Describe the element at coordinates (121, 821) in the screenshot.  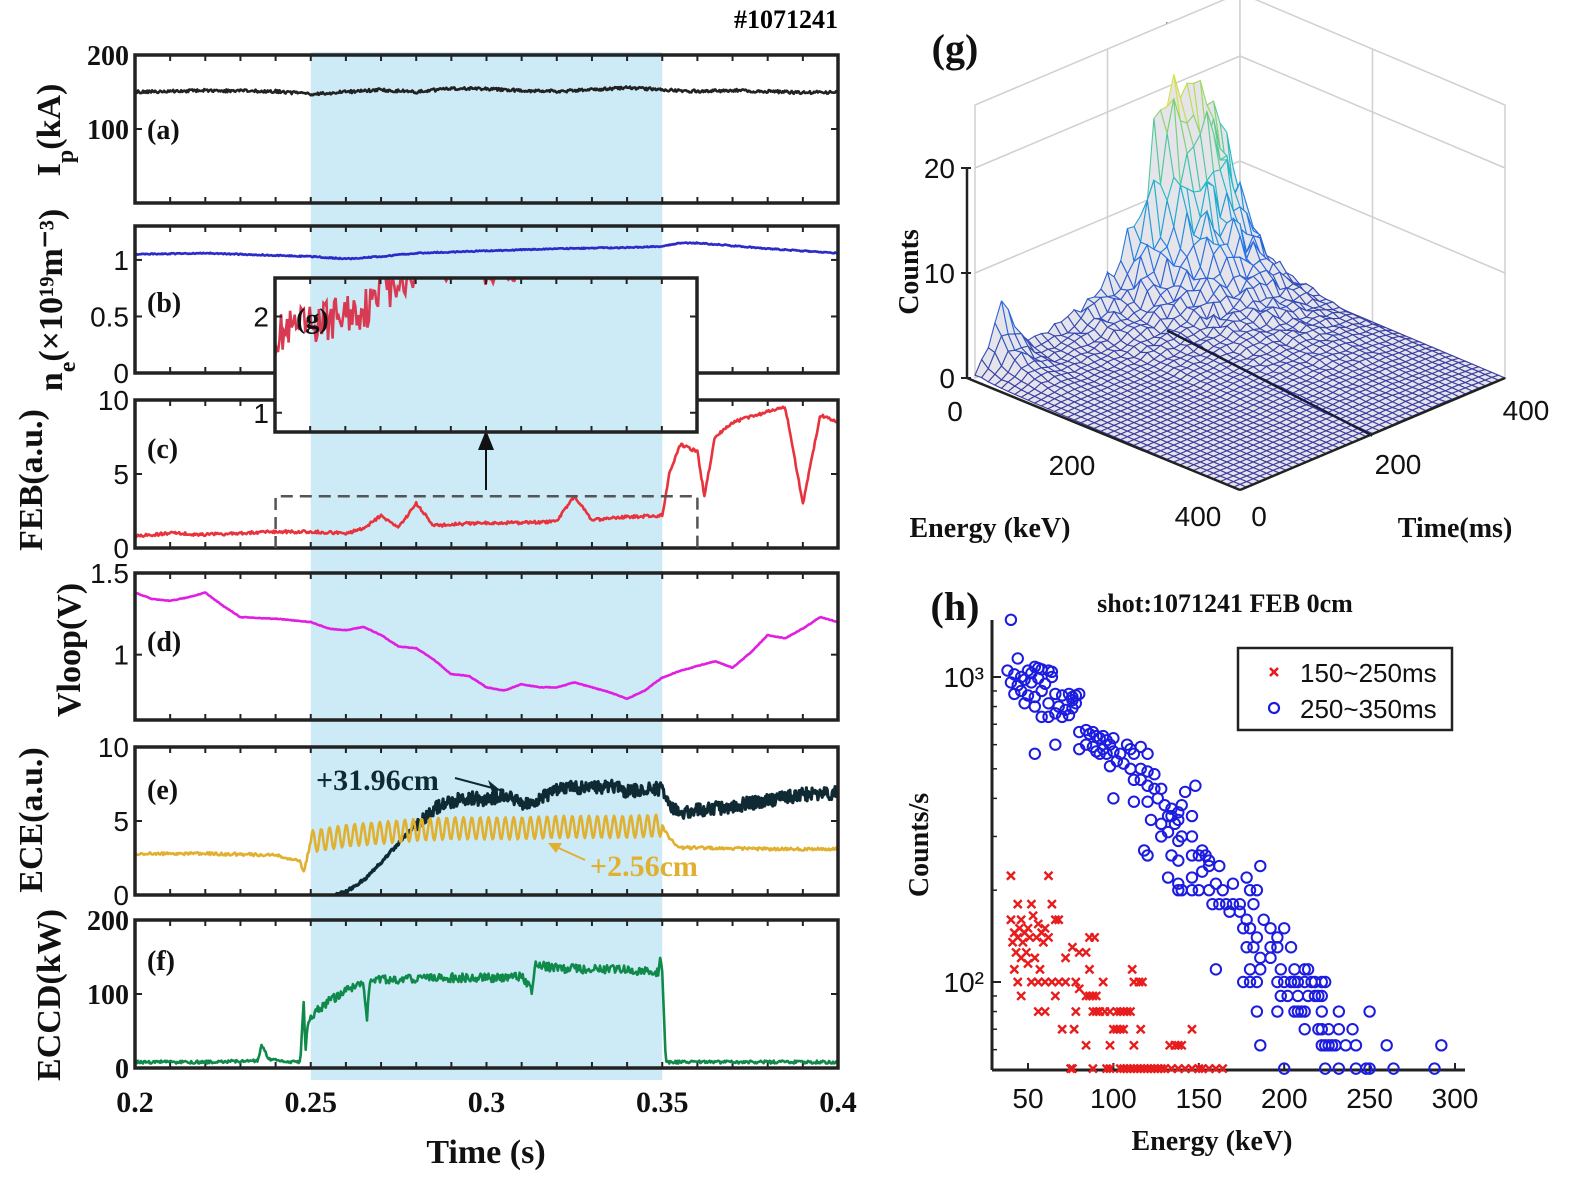
I see `y-tick-label: 5` at that location.